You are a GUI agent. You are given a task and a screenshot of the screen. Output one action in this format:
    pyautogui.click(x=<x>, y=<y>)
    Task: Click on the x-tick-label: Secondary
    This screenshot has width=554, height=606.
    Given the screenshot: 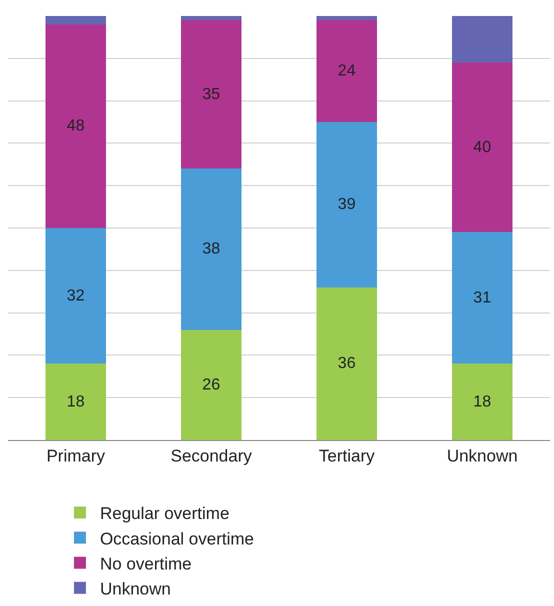 What is the action you would take?
    pyautogui.click(x=211, y=456)
    